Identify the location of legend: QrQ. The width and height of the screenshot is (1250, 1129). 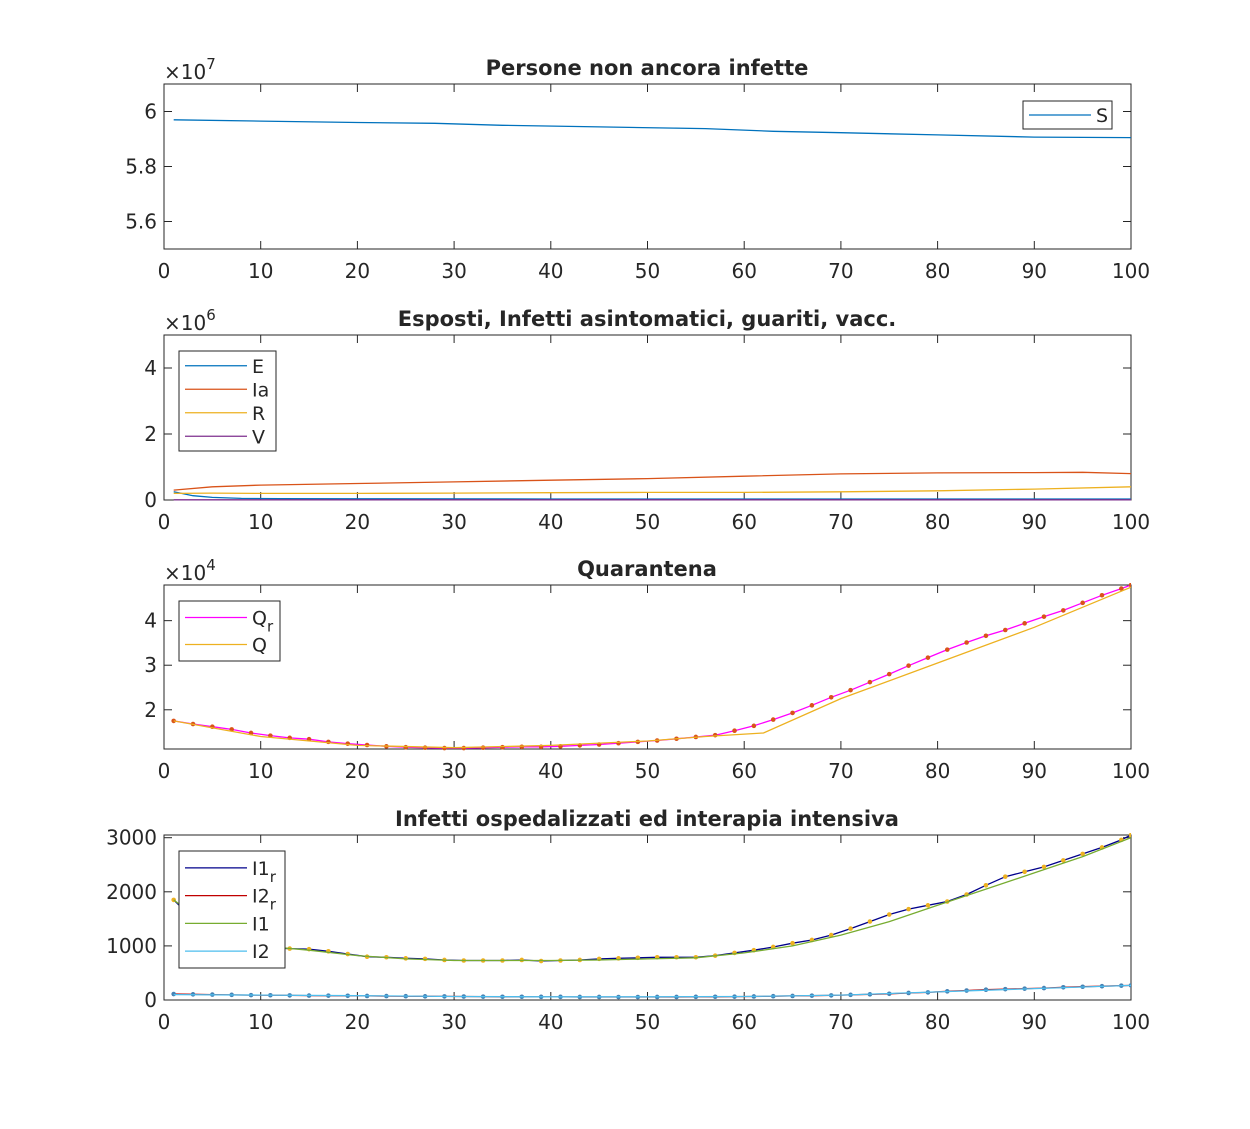
(229, 631).